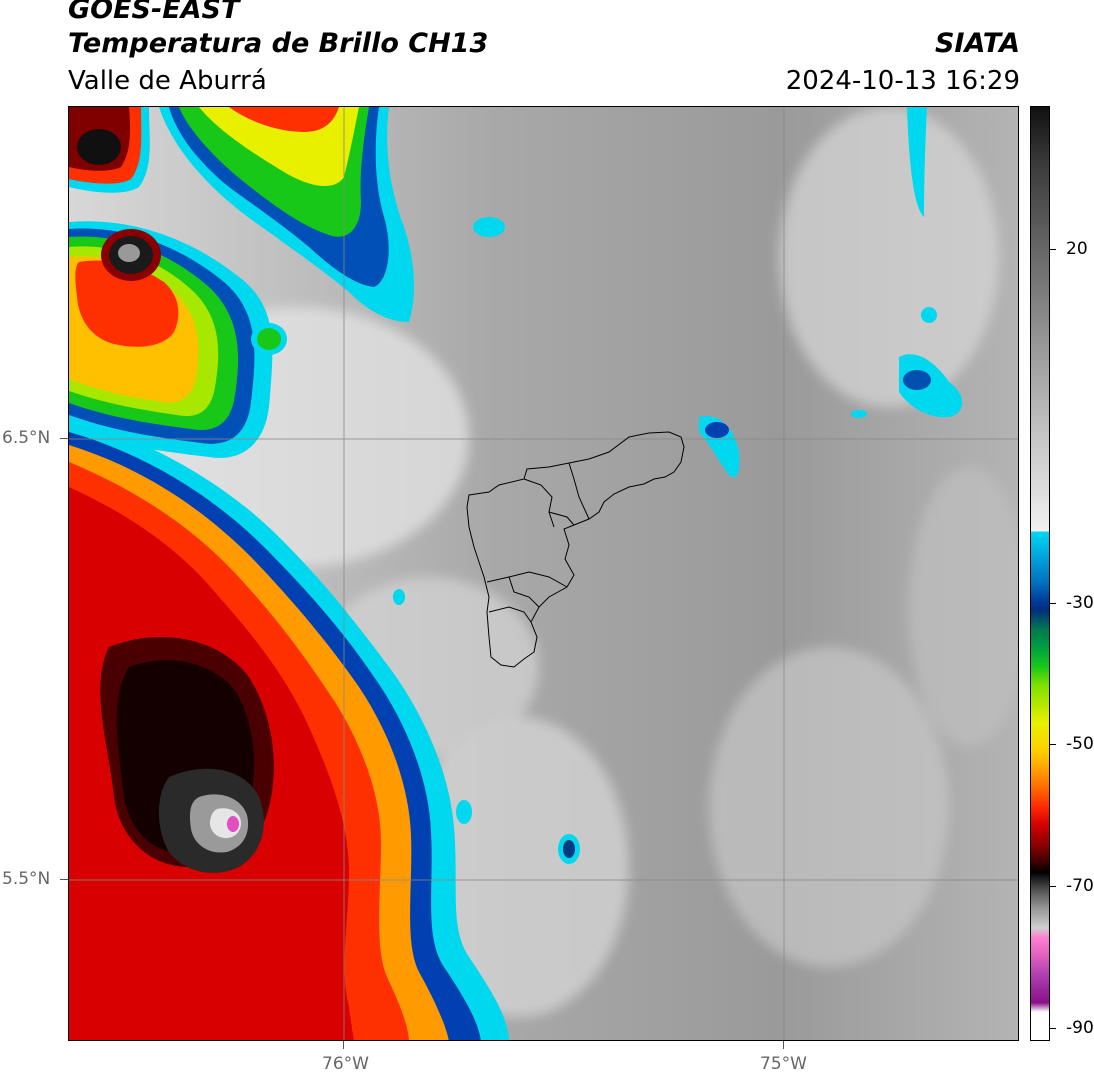  I want to click on region-subtitle: Valle de Aburrá, so click(167, 81).